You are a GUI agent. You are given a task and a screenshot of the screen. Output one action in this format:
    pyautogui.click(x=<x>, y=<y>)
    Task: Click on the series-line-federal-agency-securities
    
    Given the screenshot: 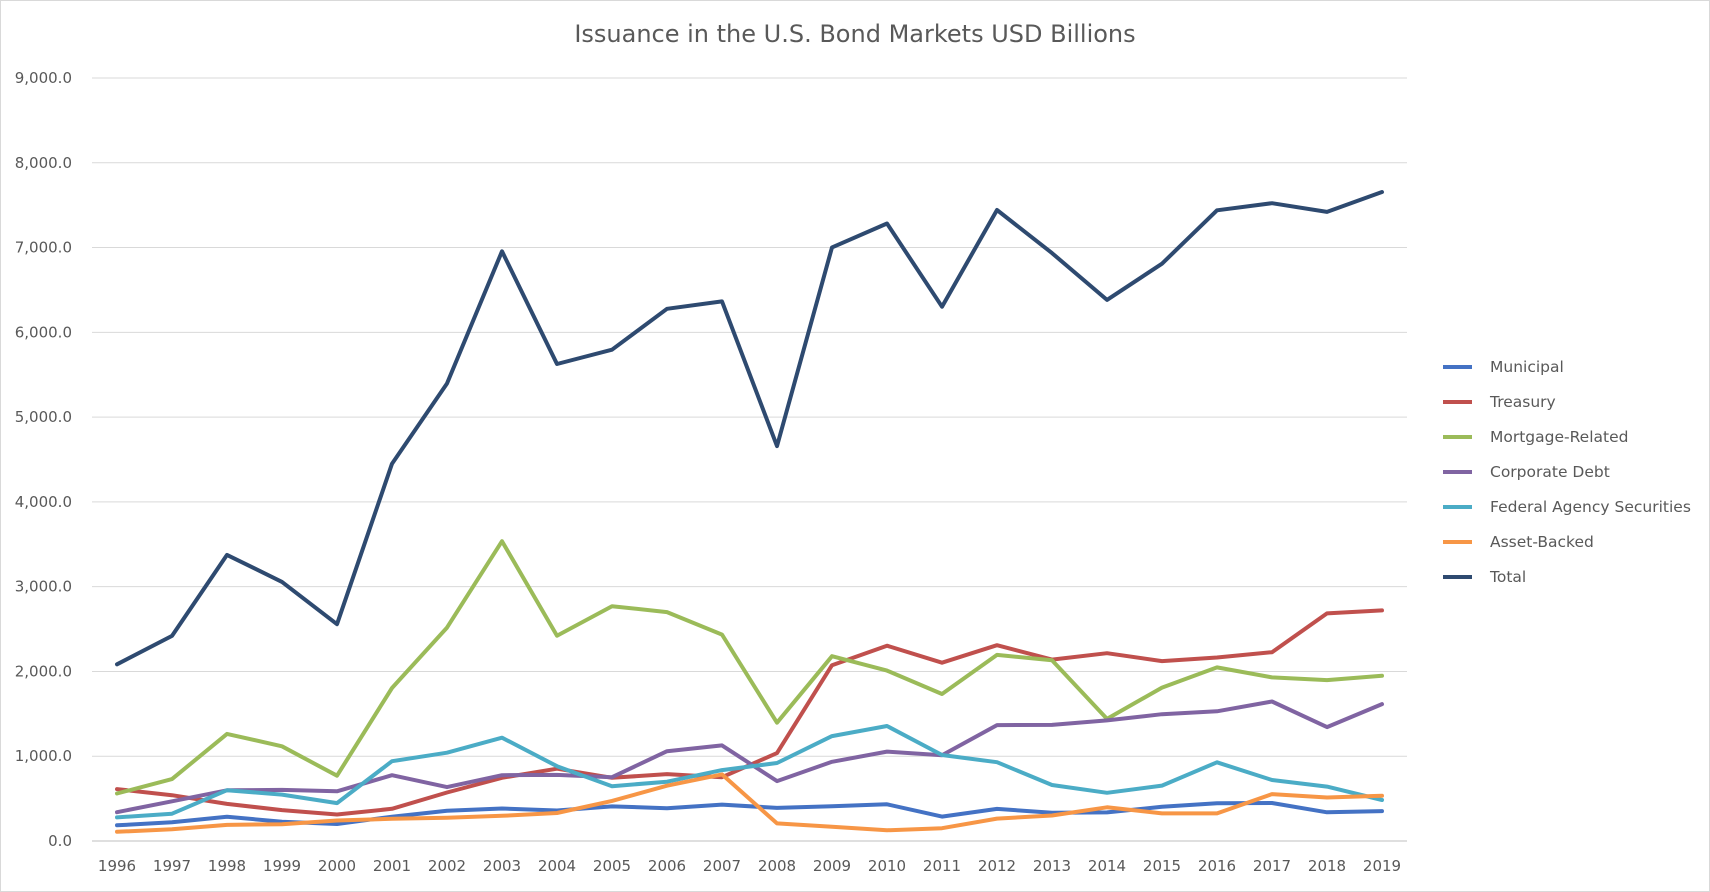 What is the action you would take?
    pyautogui.click(x=749, y=772)
    